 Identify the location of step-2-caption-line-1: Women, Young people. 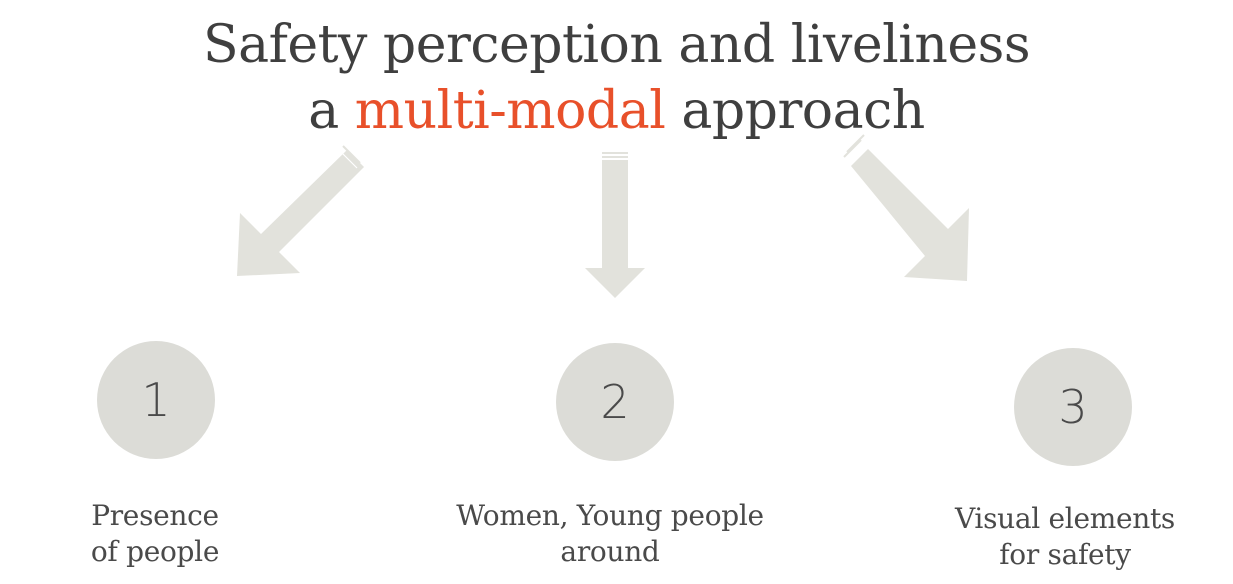
(610, 515).